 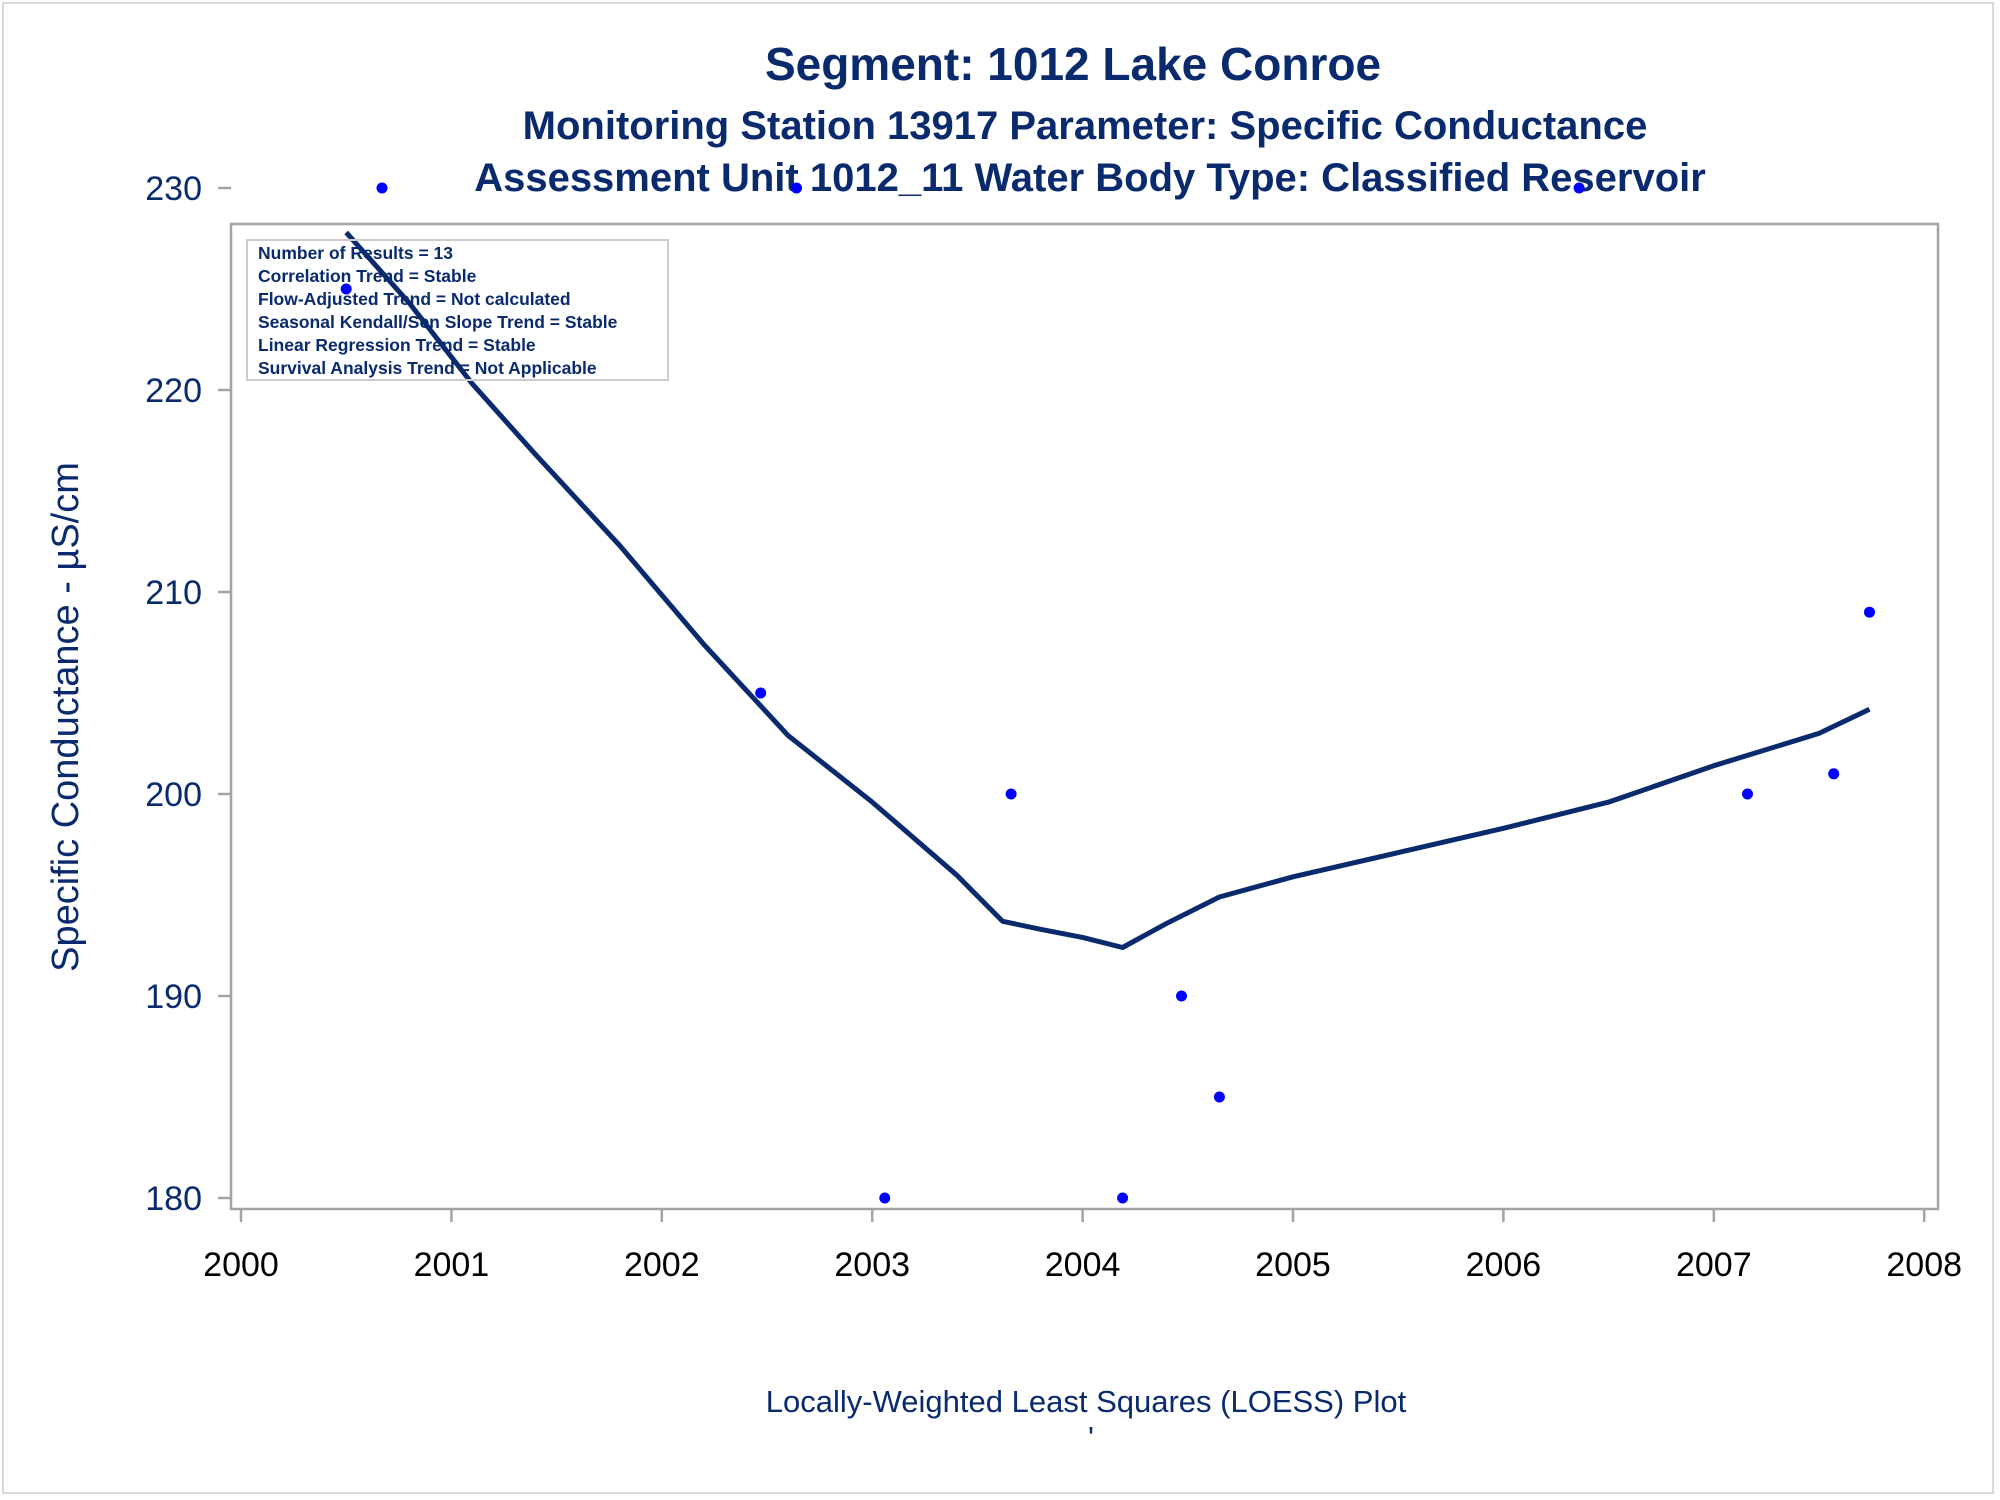 What do you see at coordinates (1073, 64) in the screenshot?
I see `chart-title: Segment: 1012 Lake Conroe` at bounding box center [1073, 64].